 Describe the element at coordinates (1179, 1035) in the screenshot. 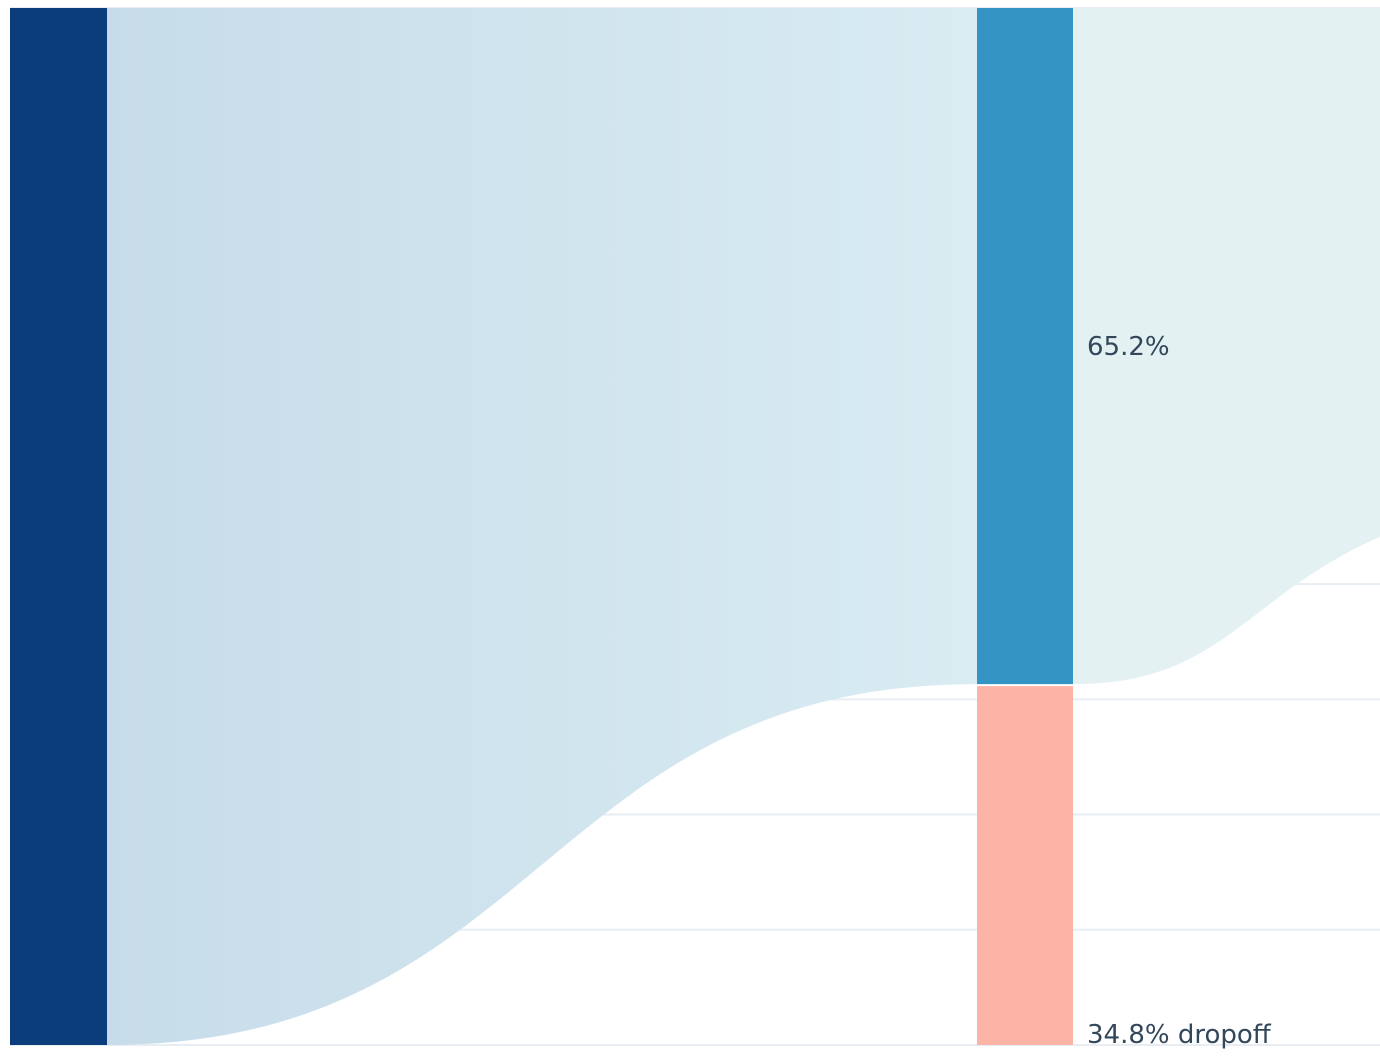

I see `label-dropoff-percent: 34.8% dropoff` at that location.